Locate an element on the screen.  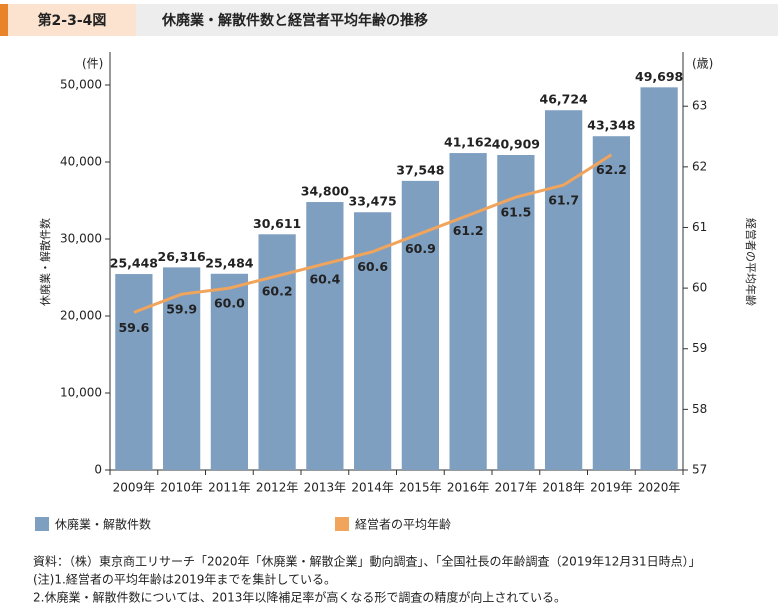
x-tick-label: 2019年 is located at coordinates (611, 488).